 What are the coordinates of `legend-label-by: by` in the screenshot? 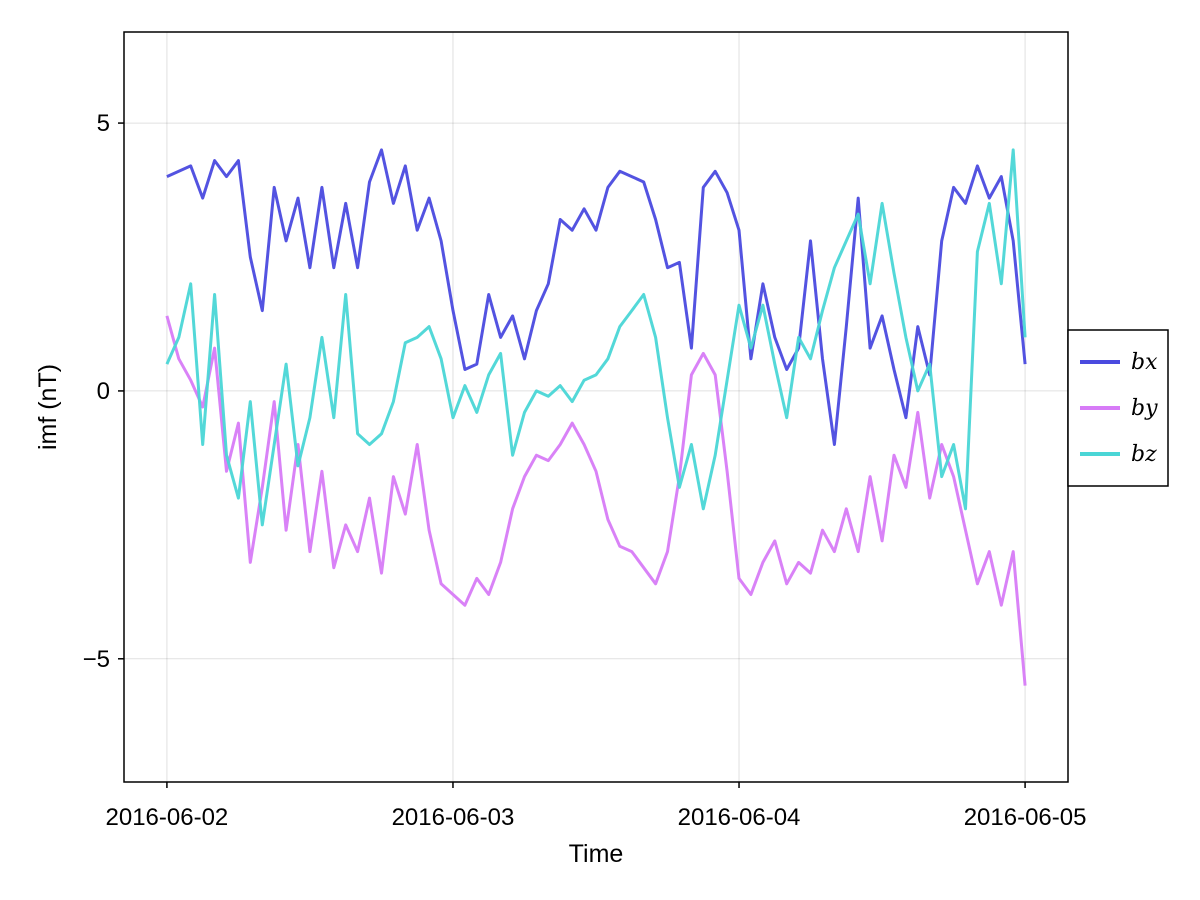 It's located at (1144, 408).